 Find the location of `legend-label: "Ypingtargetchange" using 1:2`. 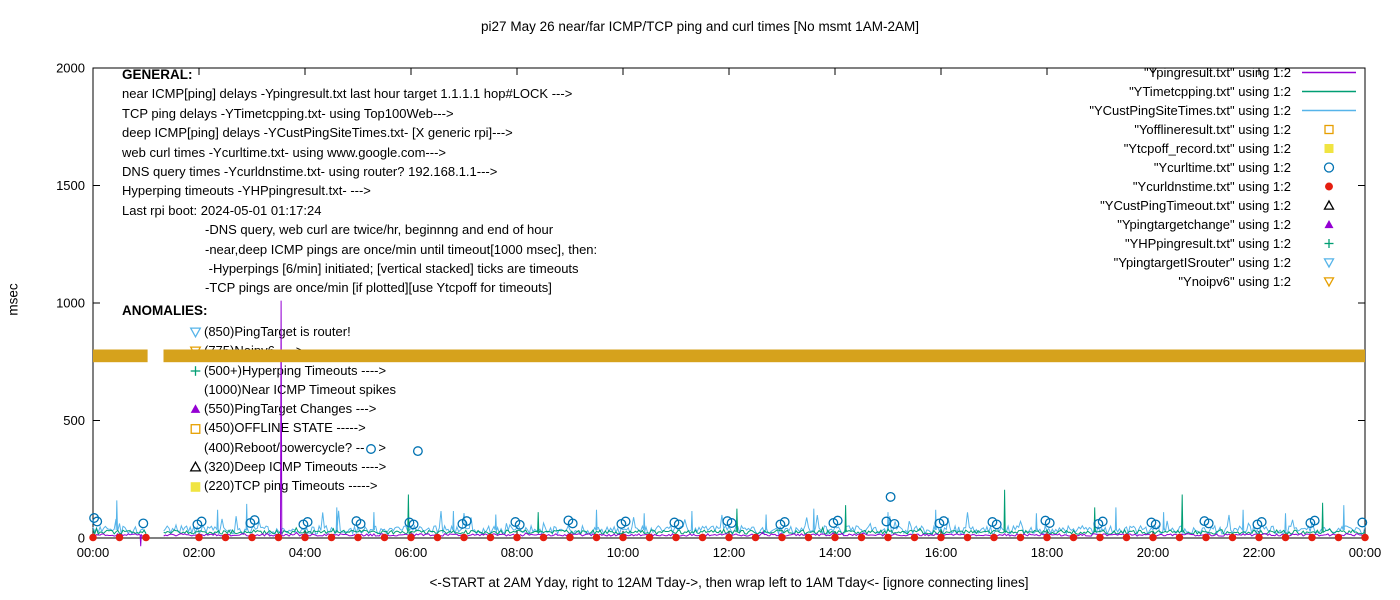

legend-label: "Ypingtargetchange" using 1:2 is located at coordinates (1204, 224).